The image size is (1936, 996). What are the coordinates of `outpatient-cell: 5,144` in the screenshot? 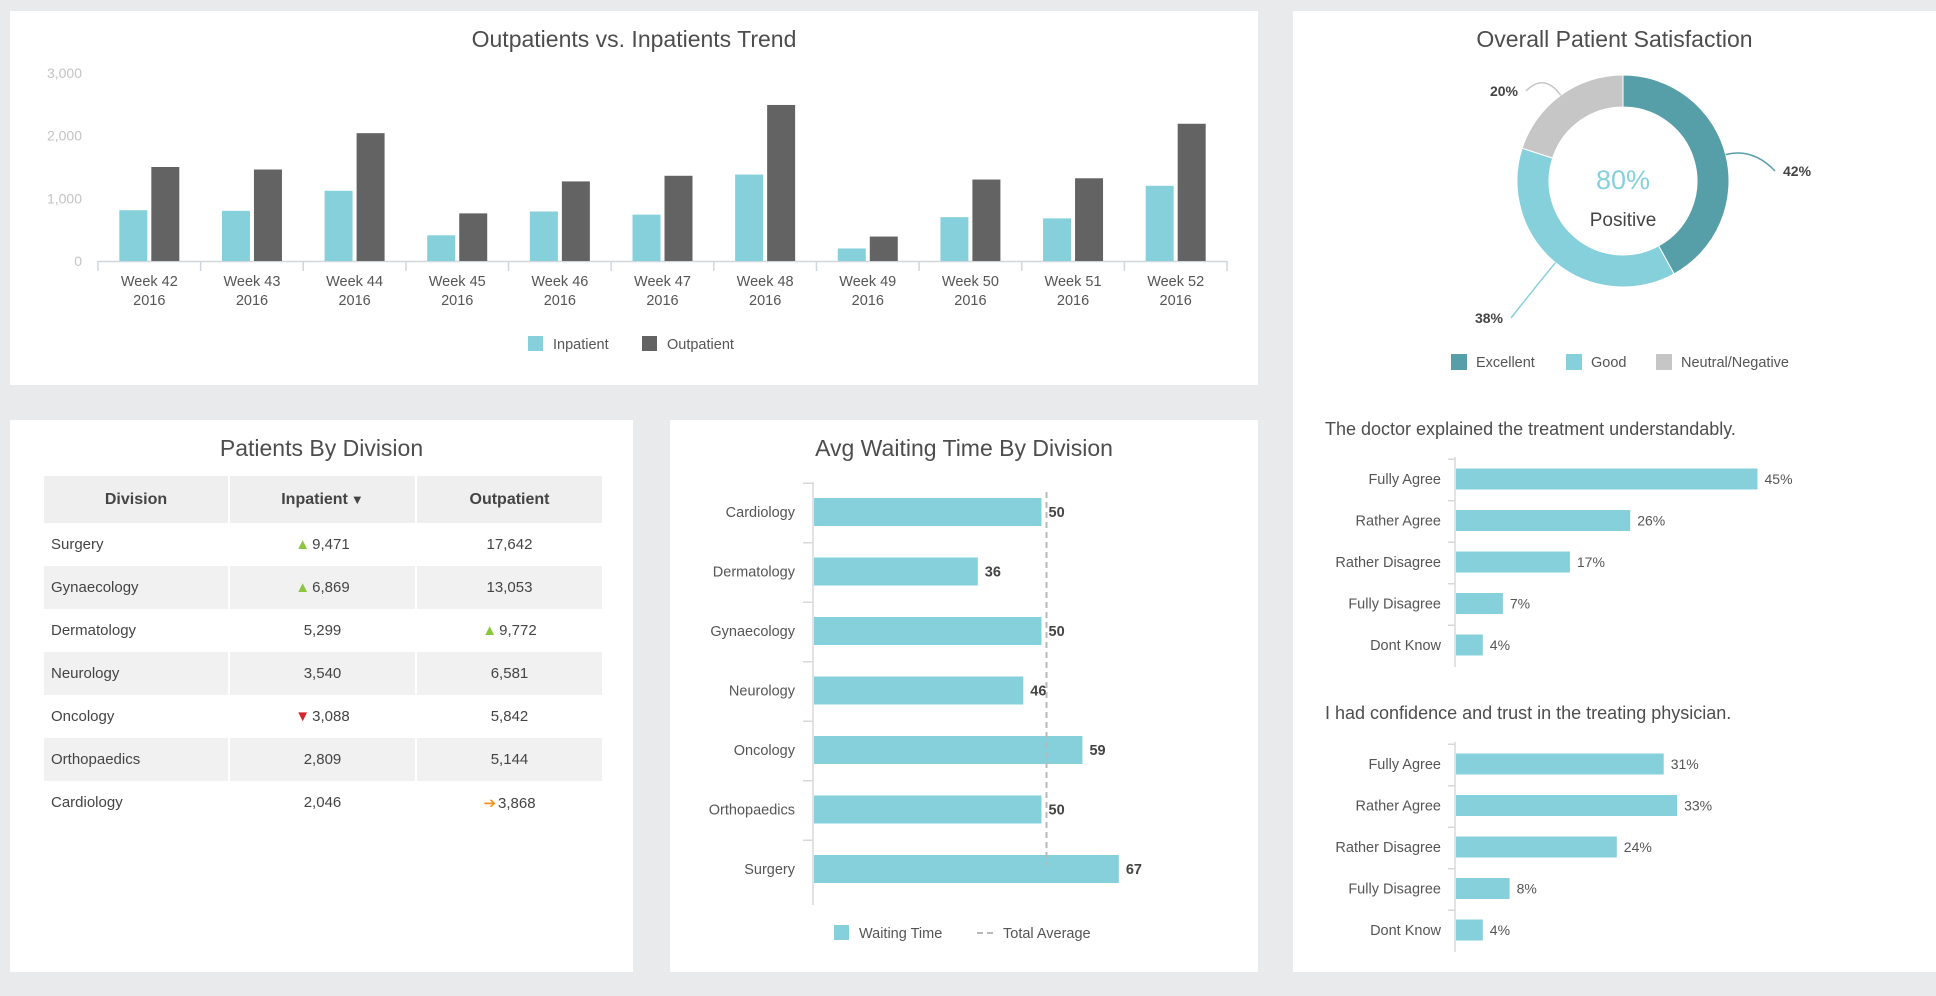 It's located at (509, 759).